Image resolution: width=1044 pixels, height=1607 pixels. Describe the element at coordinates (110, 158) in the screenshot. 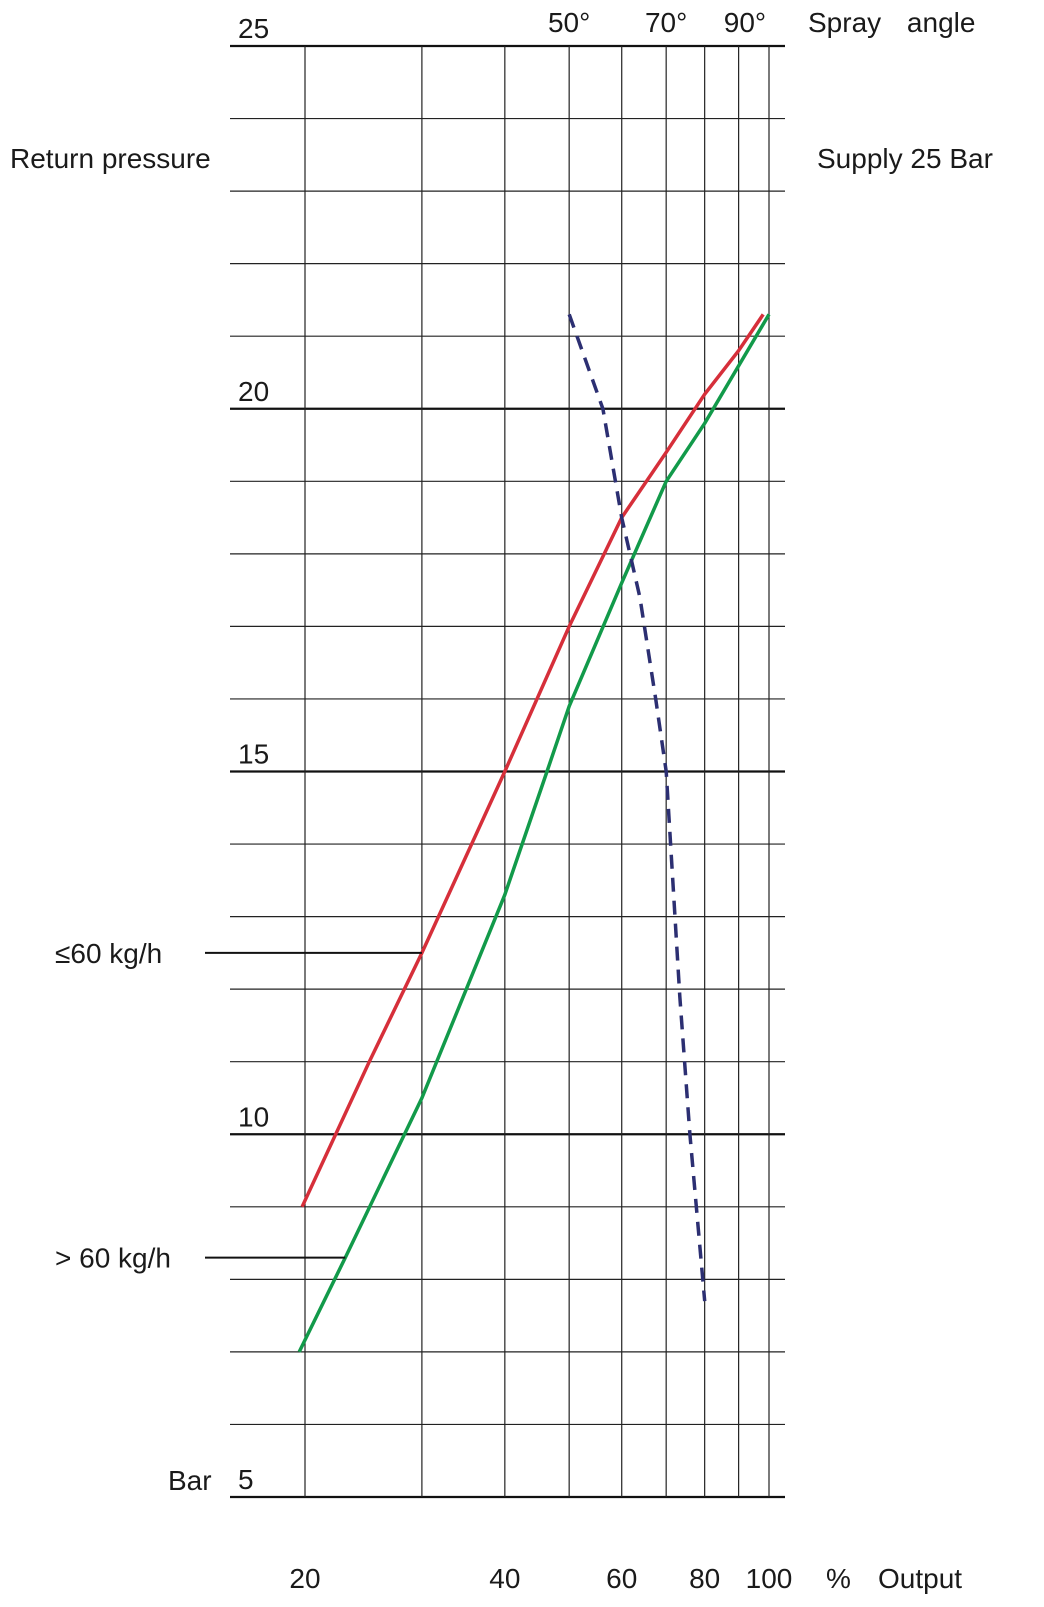

I see `y-label: Return pressure` at that location.